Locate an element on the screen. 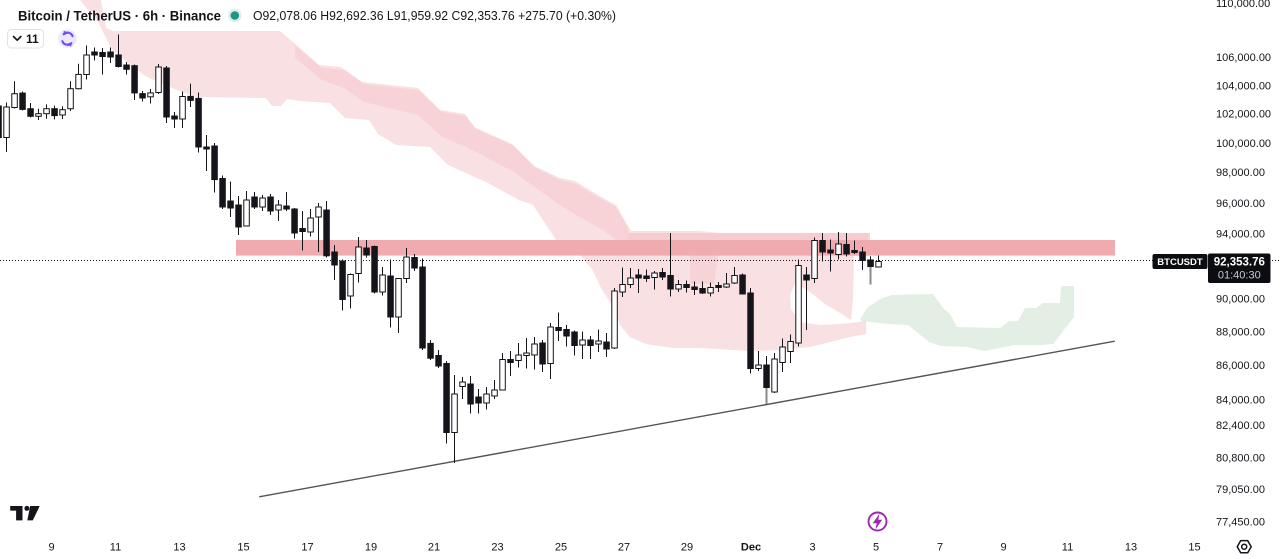 The image size is (1280, 559). svg-text: BTCUSDT is located at coordinates (1180, 262).